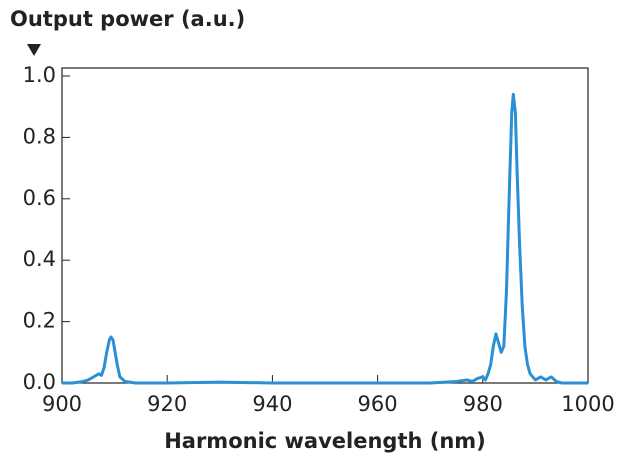 The height and width of the screenshot is (463, 640). I want to click on y-tick-label: 0.8, so click(39, 136).